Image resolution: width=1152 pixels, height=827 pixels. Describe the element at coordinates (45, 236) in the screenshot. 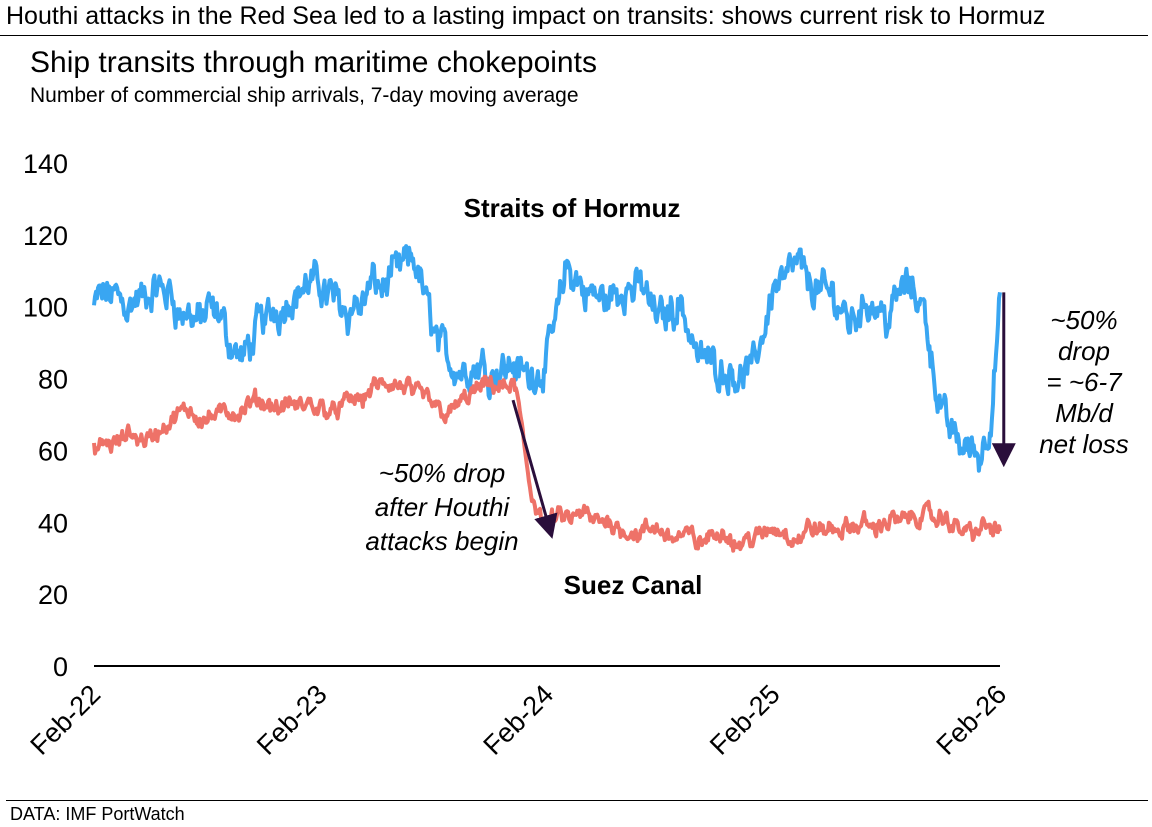

I see `y-tick-label: 120` at that location.